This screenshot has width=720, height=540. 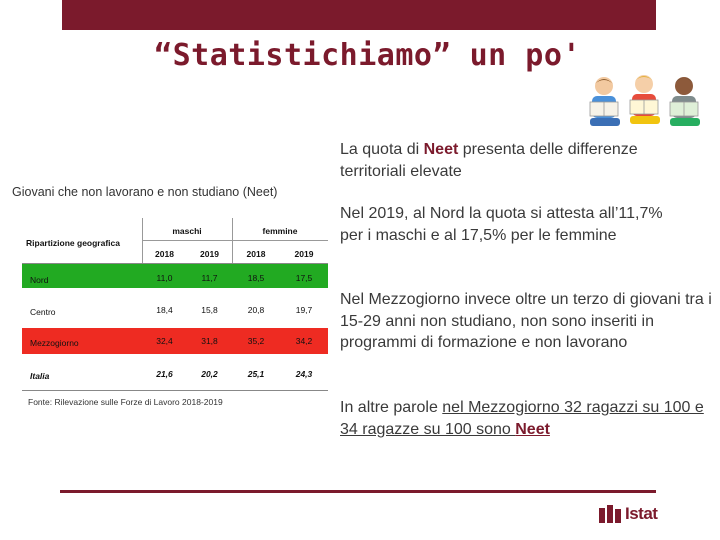 What do you see at coordinates (187, 231) in the screenshot?
I see `group-header-maschi: maschi` at bounding box center [187, 231].